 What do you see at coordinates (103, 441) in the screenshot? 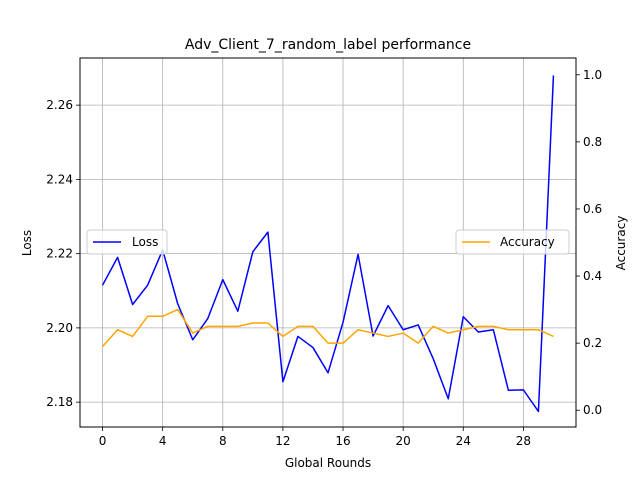
I see `x-tick-label: 0` at bounding box center [103, 441].